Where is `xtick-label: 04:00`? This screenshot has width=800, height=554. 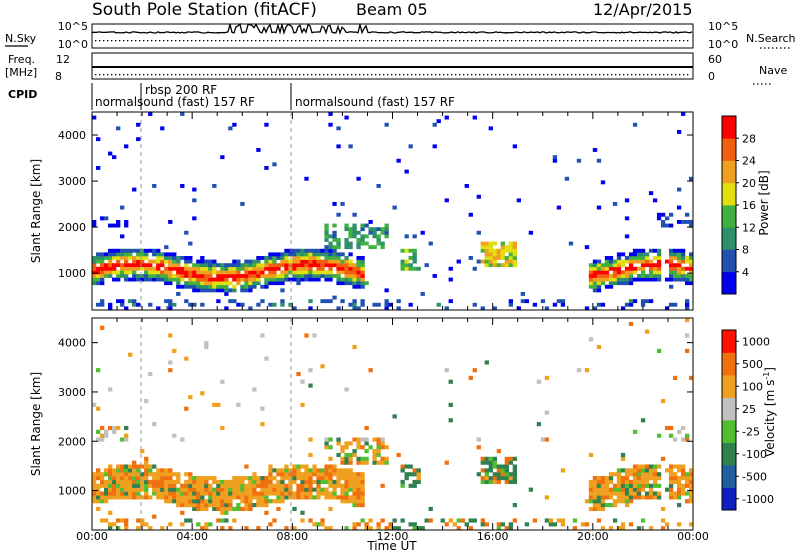
xtick-label: 04:00 is located at coordinates (192, 536).